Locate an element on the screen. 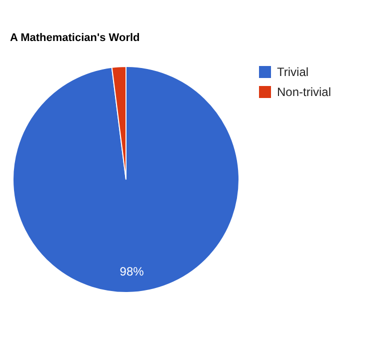 The width and height of the screenshot is (386, 338). legend-label: Trivial is located at coordinates (293, 72).